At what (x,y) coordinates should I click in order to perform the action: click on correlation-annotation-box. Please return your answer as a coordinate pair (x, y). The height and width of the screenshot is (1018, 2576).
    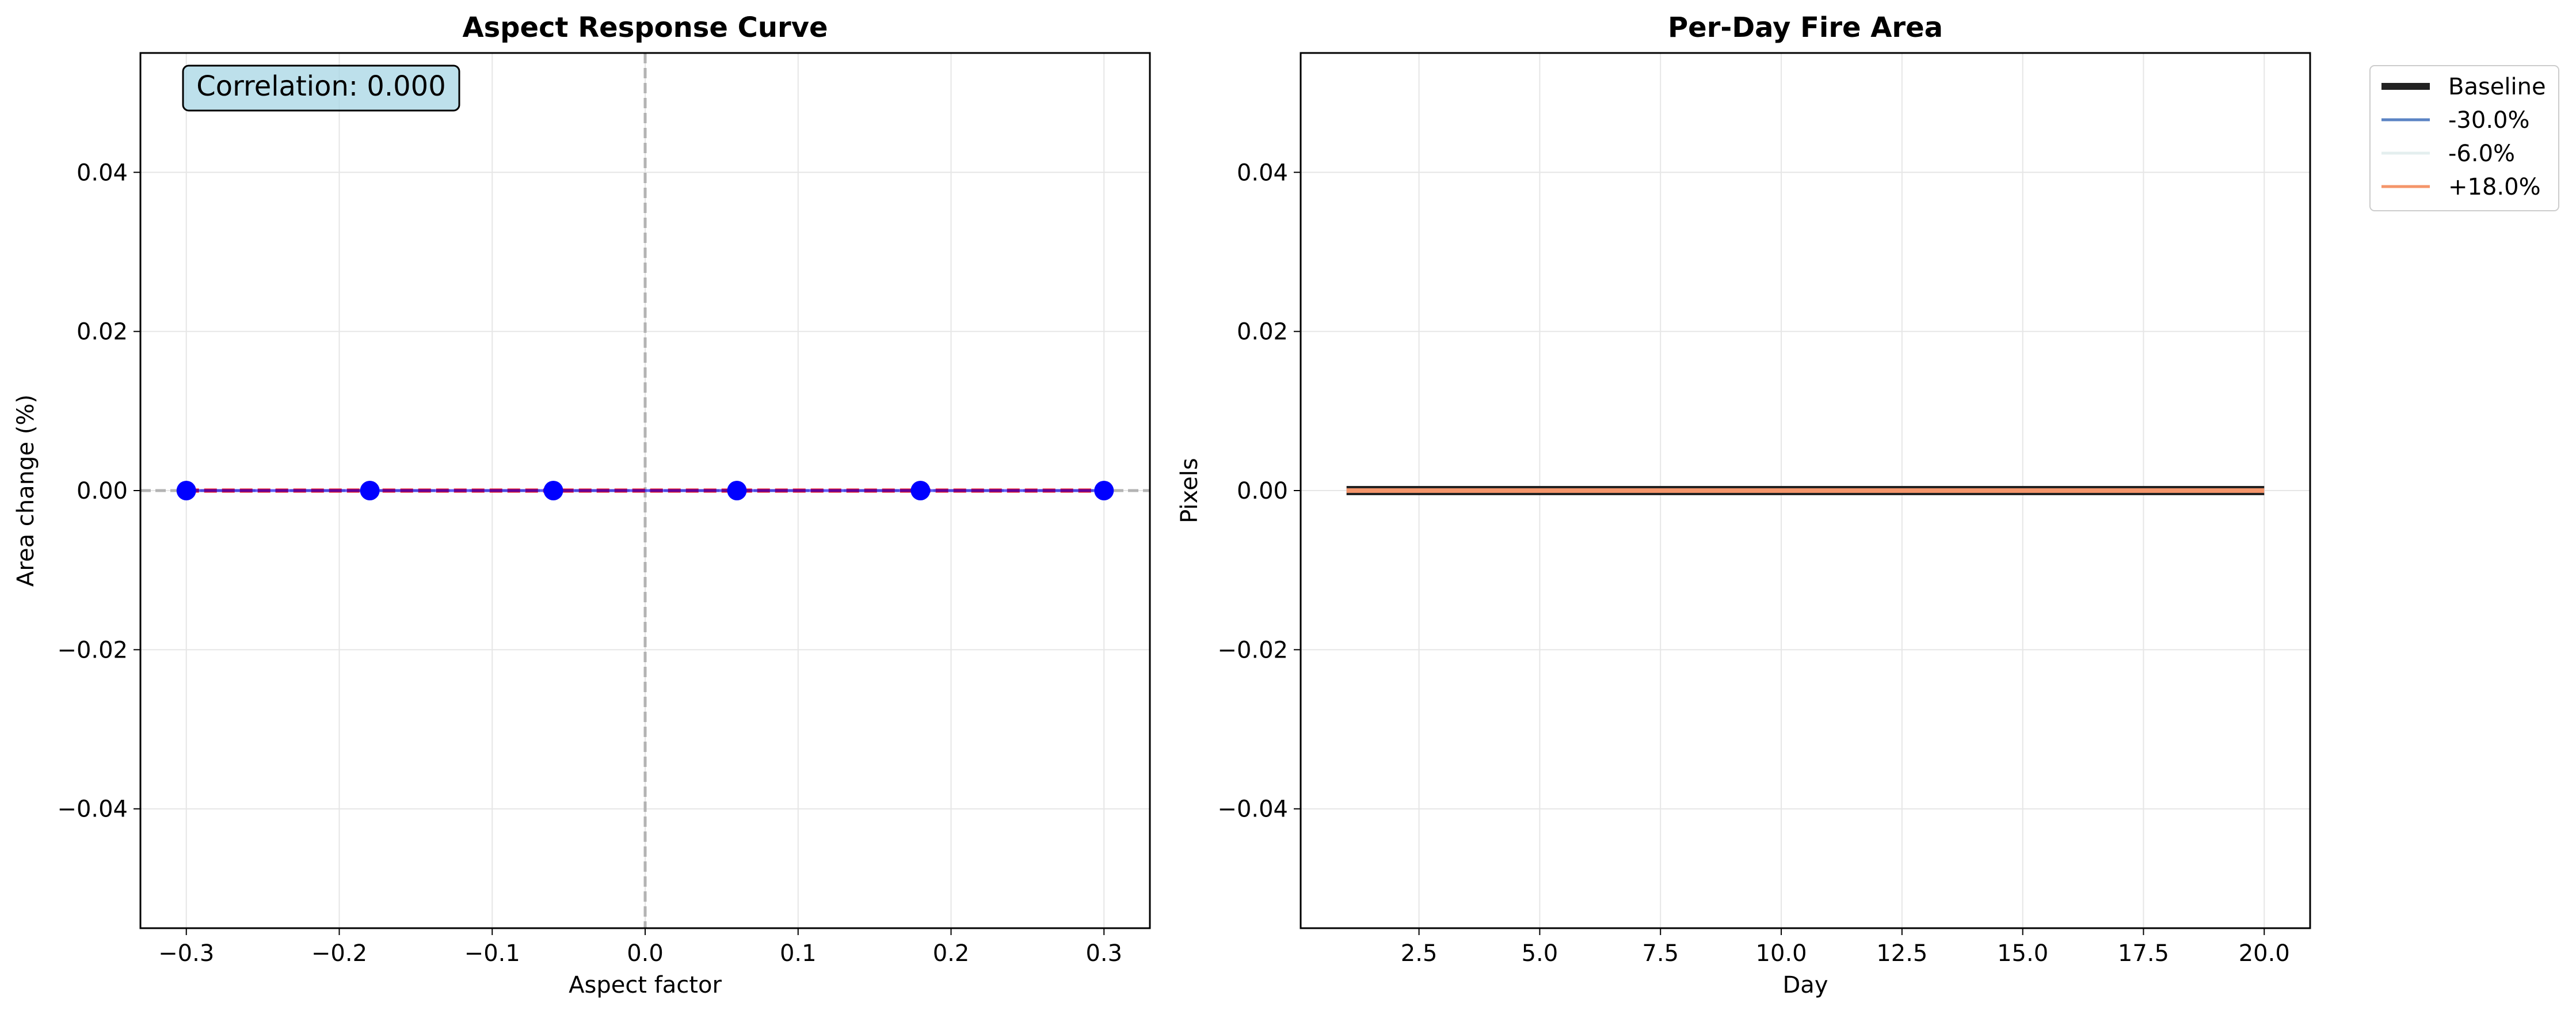
    Looking at the image, I should click on (321, 88).